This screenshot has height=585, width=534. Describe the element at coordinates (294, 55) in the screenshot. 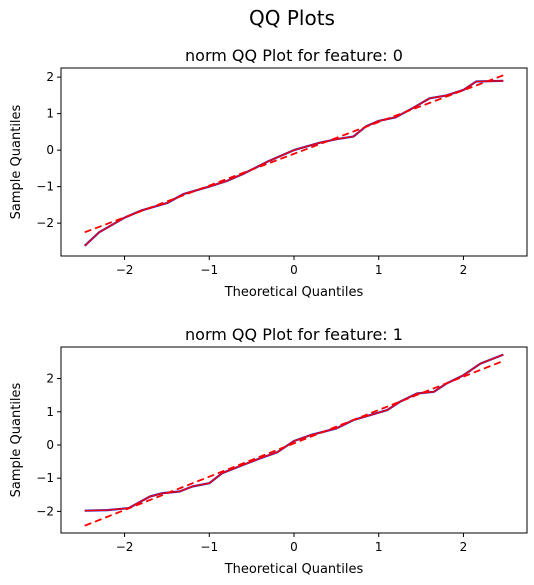

I see `panel-title: norm QQ Plot for feature: 0` at that location.